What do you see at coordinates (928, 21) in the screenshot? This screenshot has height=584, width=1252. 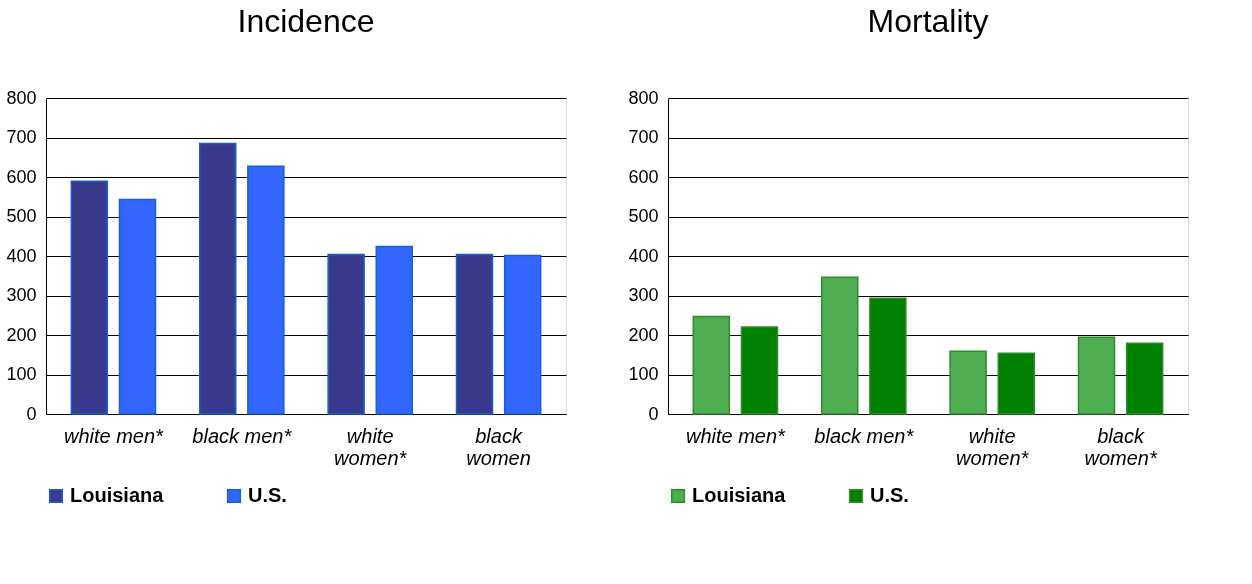 I see `chart-title: Mortality` at bounding box center [928, 21].